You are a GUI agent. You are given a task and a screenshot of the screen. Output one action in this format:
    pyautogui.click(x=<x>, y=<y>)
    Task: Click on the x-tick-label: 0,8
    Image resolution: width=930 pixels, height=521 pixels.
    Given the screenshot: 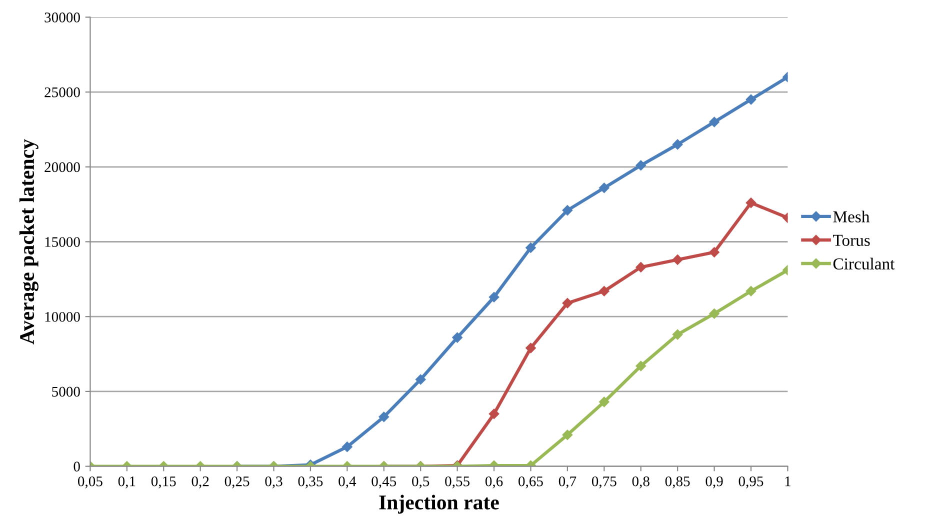 What is the action you would take?
    pyautogui.click(x=641, y=482)
    